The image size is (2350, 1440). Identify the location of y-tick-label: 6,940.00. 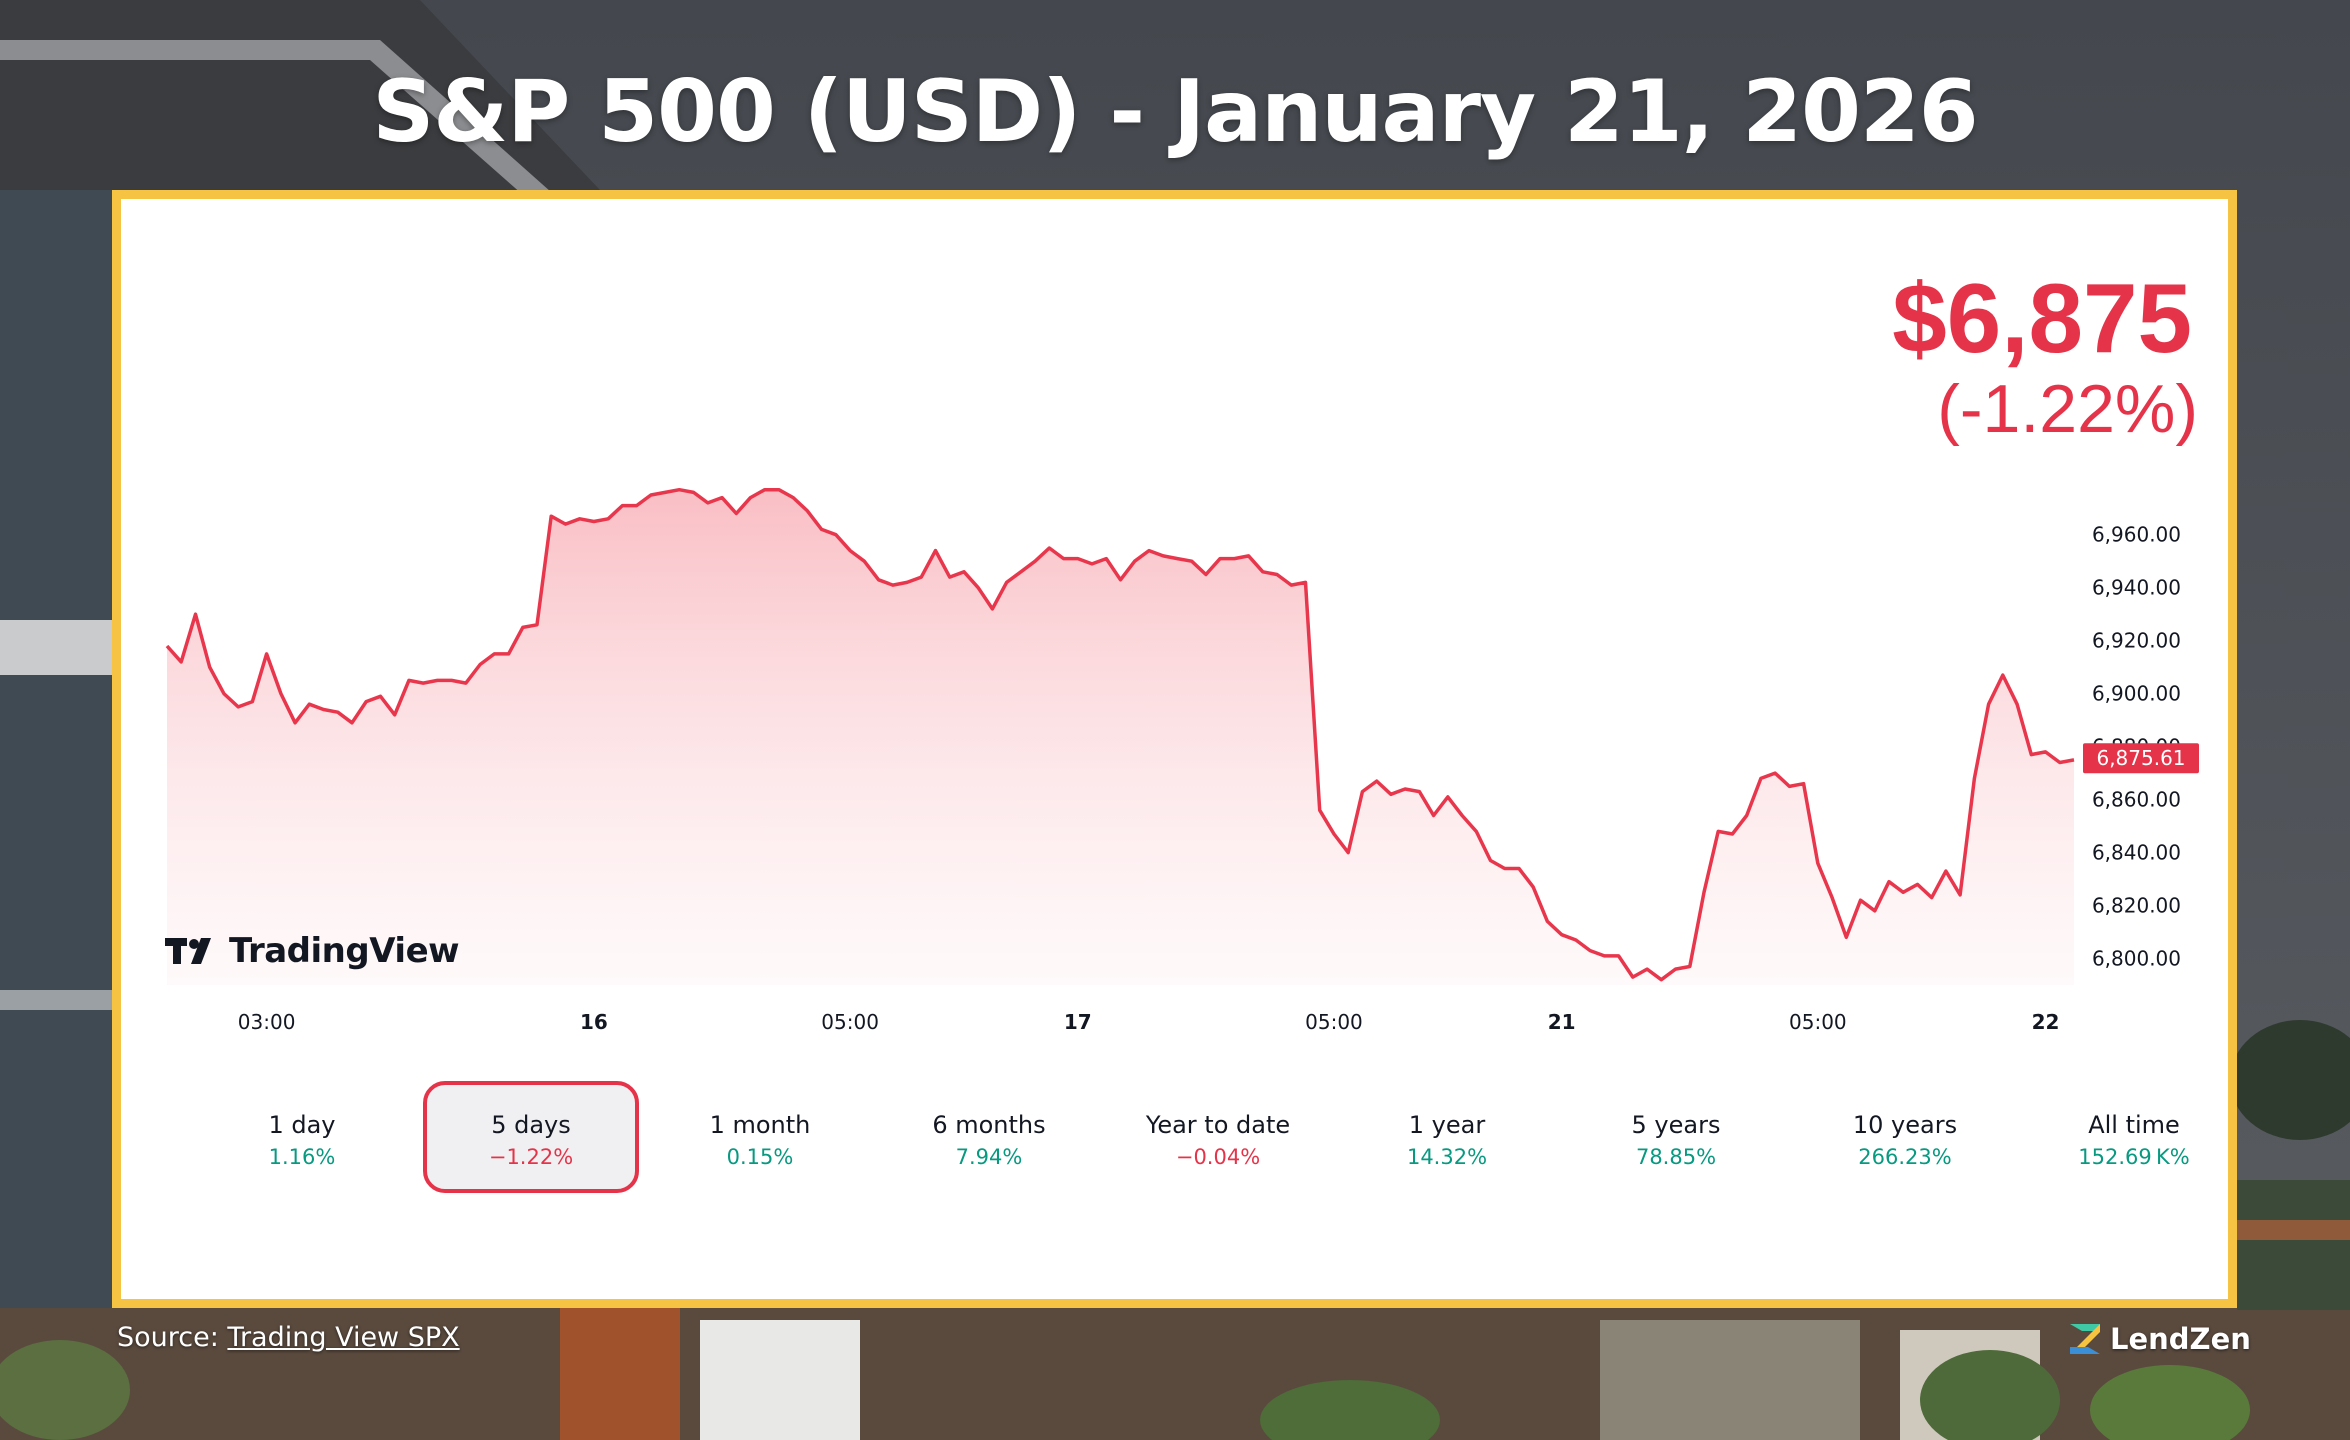
(2136, 588).